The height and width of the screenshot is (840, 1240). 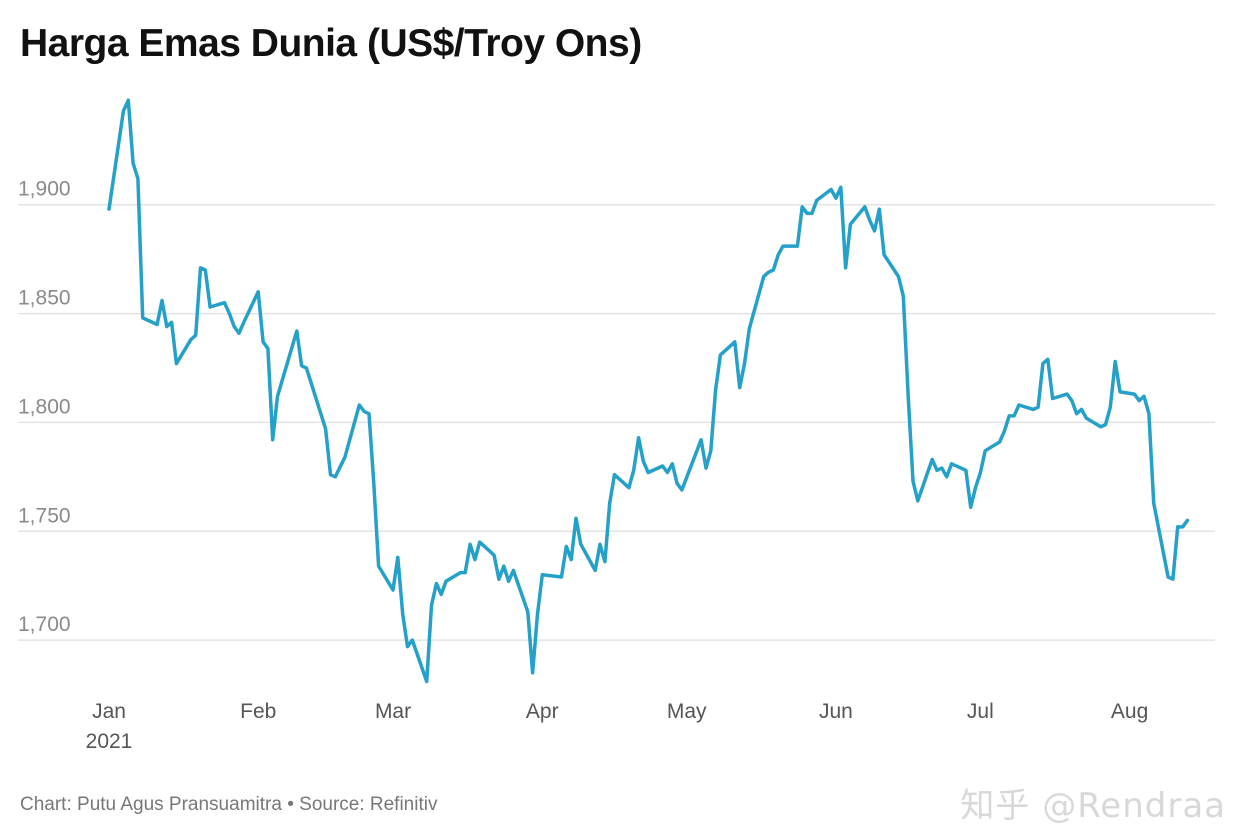 What do you see at coordinates (1093, 806) in the screenshot?
I see `watermark: 知乎 @Rendraa` at bounding box center [1093, 806].